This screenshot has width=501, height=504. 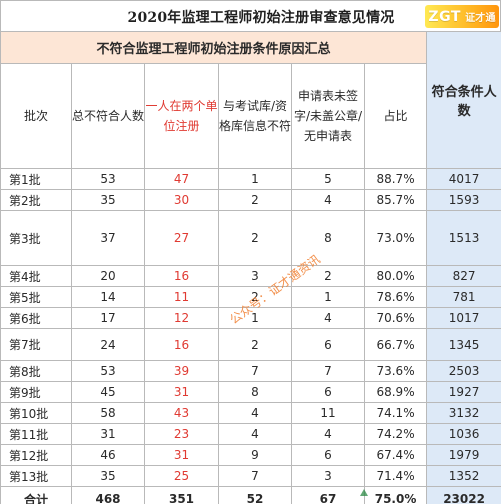 I want to click on cell-total: 46, so click(x=108, y=455).